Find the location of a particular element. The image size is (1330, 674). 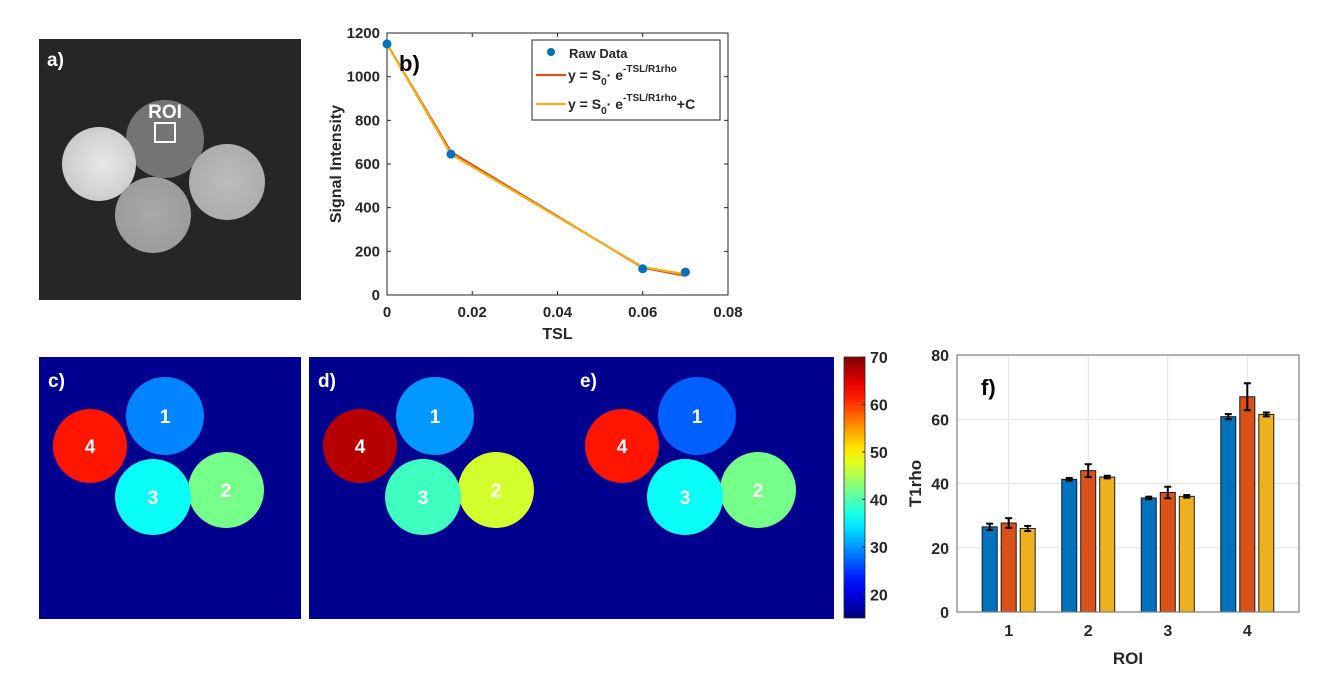

panel-f-label: f) is located at coordinates (988, 387).